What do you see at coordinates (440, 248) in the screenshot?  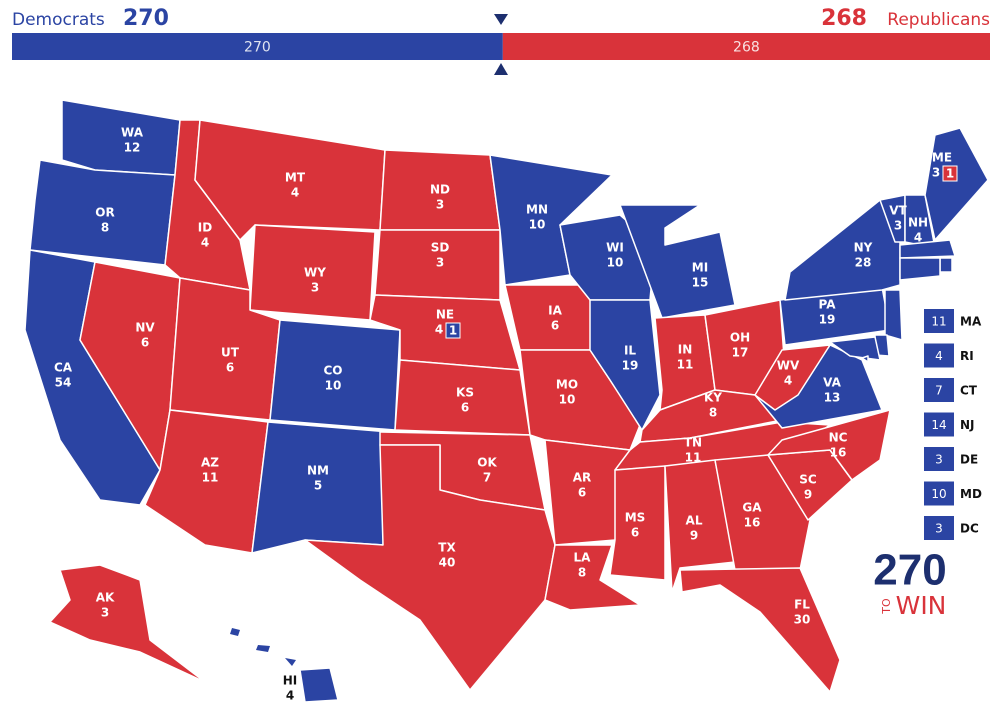 I see `state-abbr: SD` at bounding box center [440, 248].